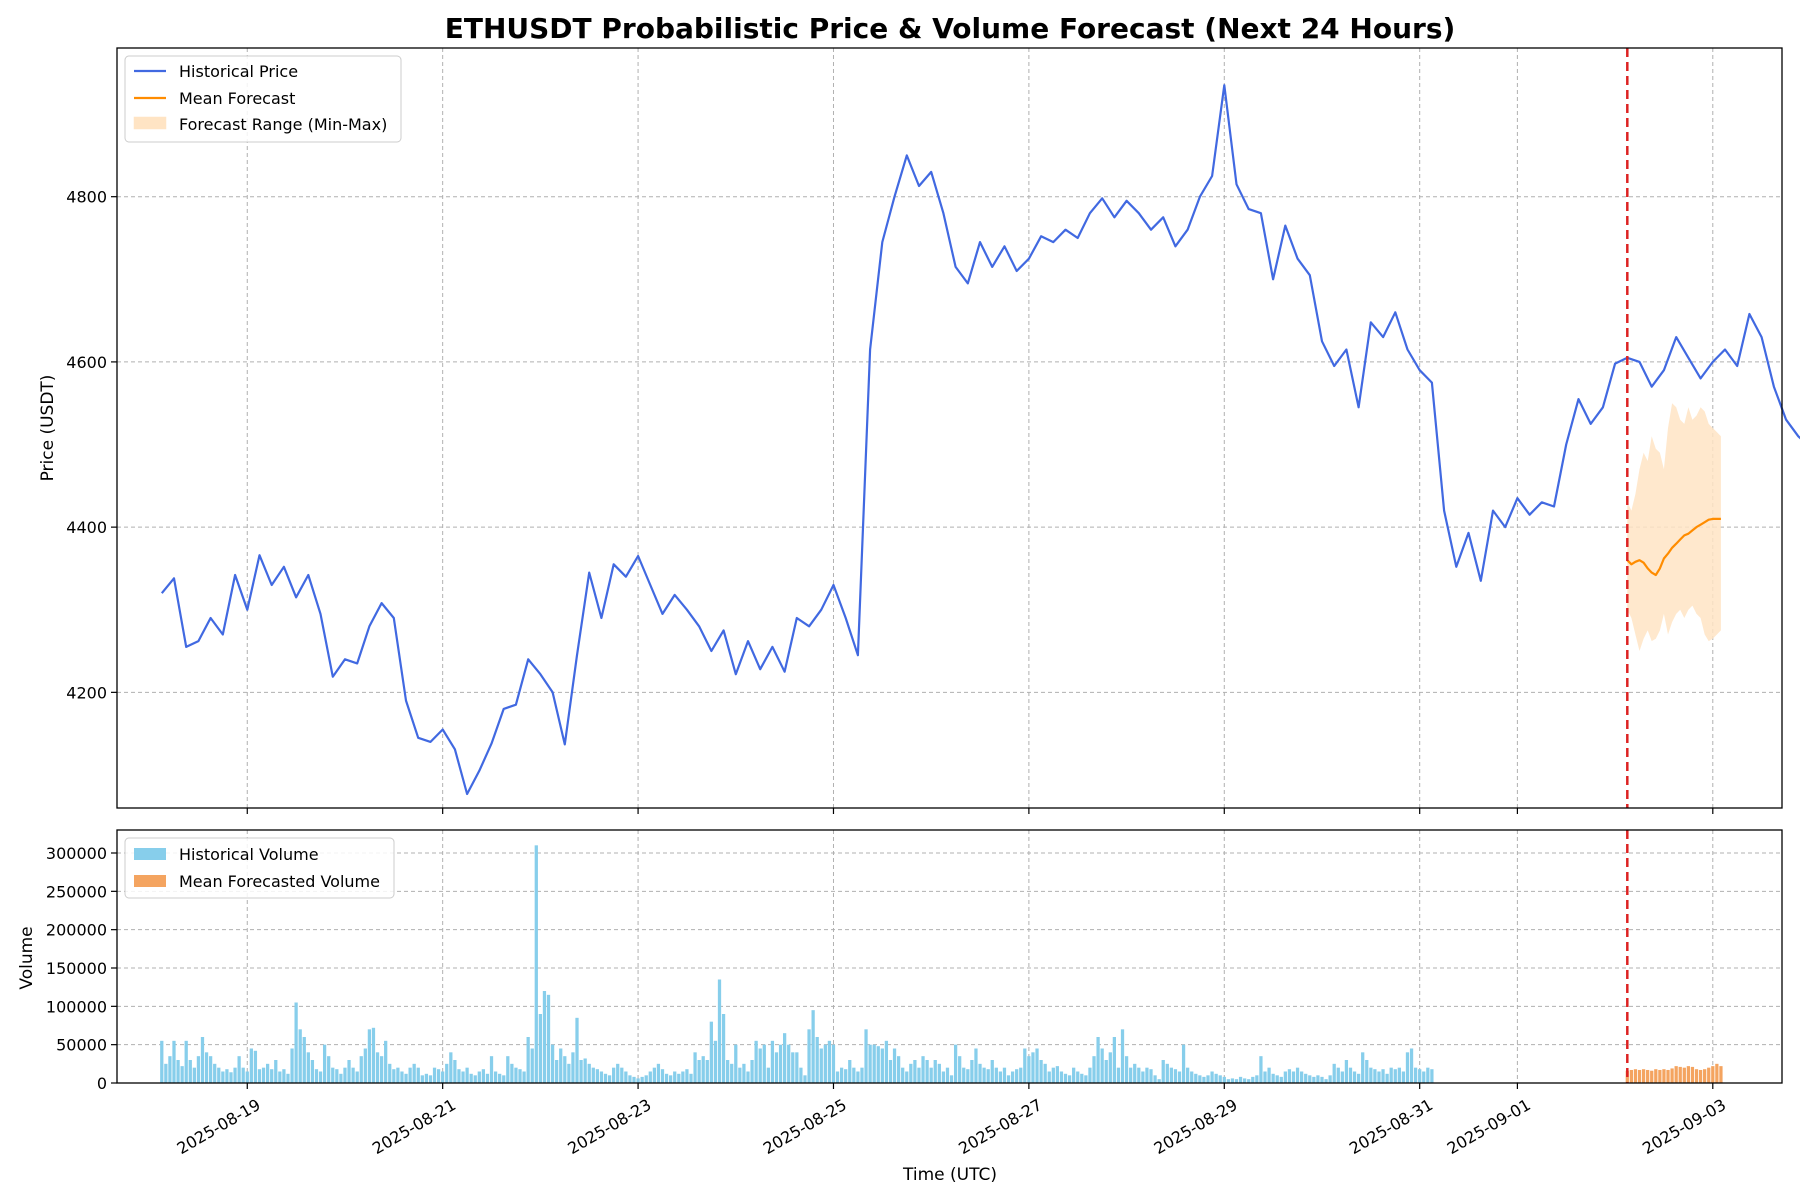  What do you see at coordinates (102, 1083) in the screenshot?
I see `volume-y-tick-label: 0` at bounding box center [102, 1083].